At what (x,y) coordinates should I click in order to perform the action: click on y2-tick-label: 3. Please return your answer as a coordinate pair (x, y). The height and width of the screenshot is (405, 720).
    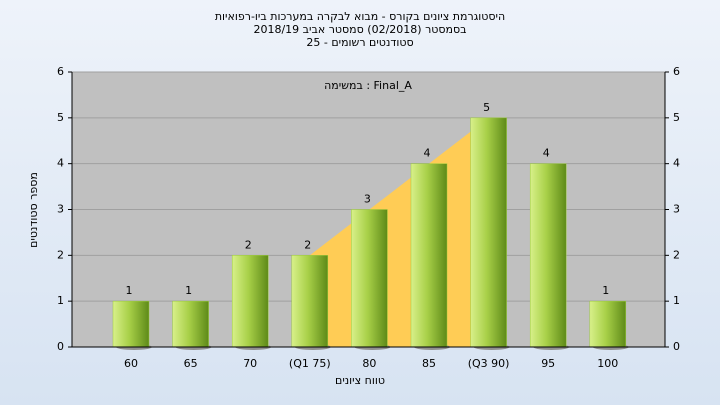
    Looking at the image, I should click on (676, 209).